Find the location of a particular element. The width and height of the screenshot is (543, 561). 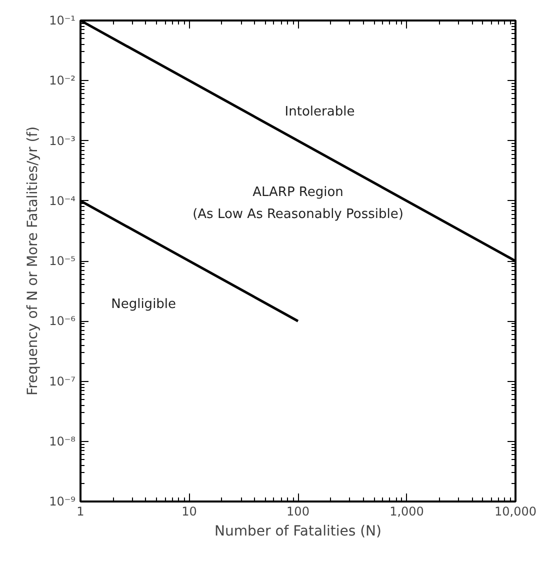

y-tick-label: 10⁻⁸ is located at coordinates (62, 441).